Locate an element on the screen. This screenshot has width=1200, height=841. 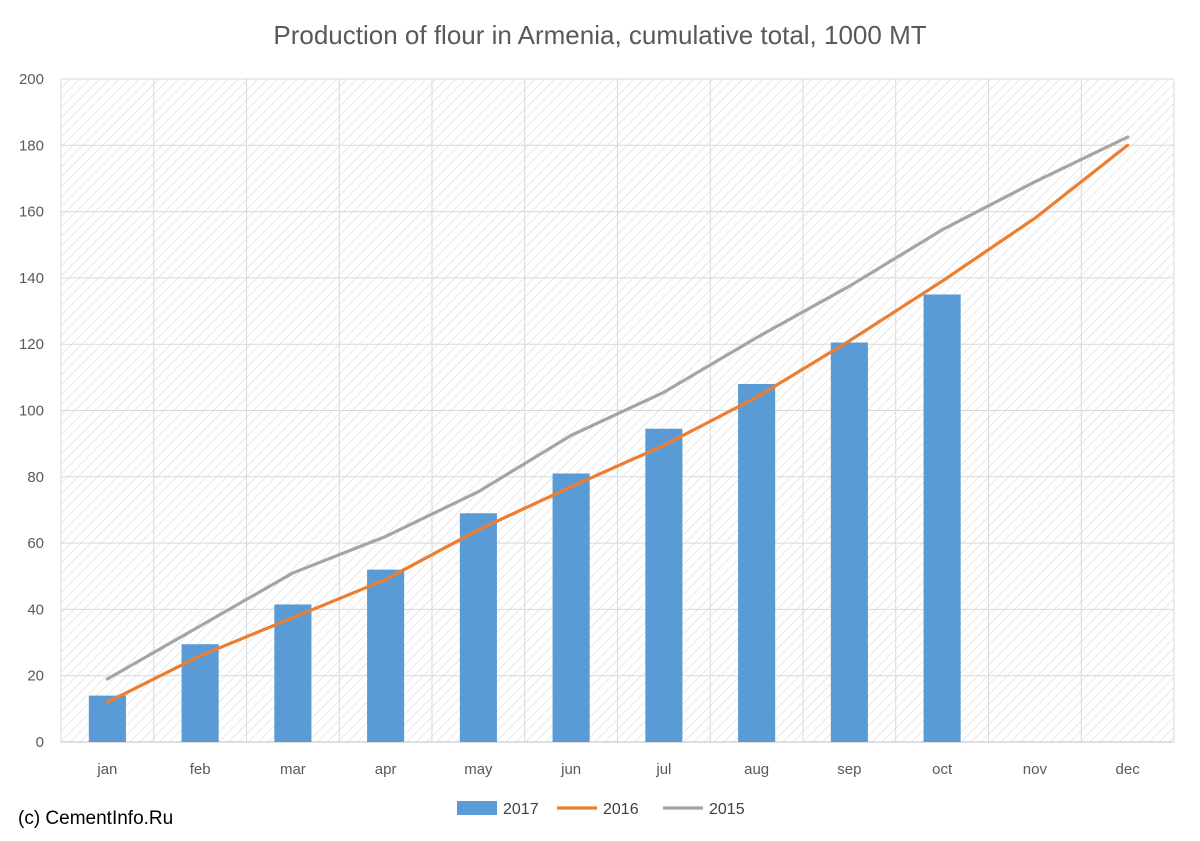
y-tick-label: 80 is located at coordinates (35, 477).